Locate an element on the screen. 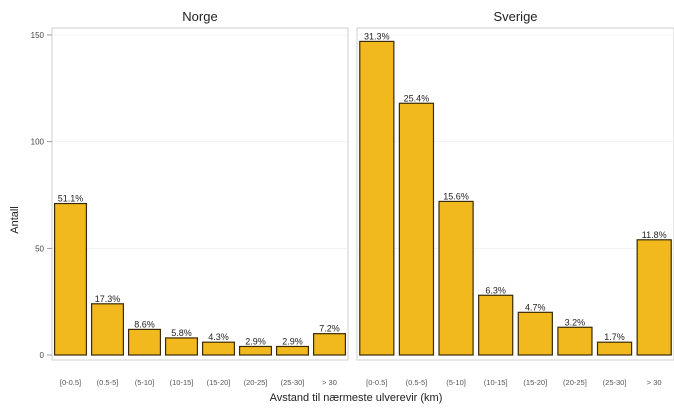 The image size is (674, 408). data-label: 7.2% is located at coordinates (329, 329).